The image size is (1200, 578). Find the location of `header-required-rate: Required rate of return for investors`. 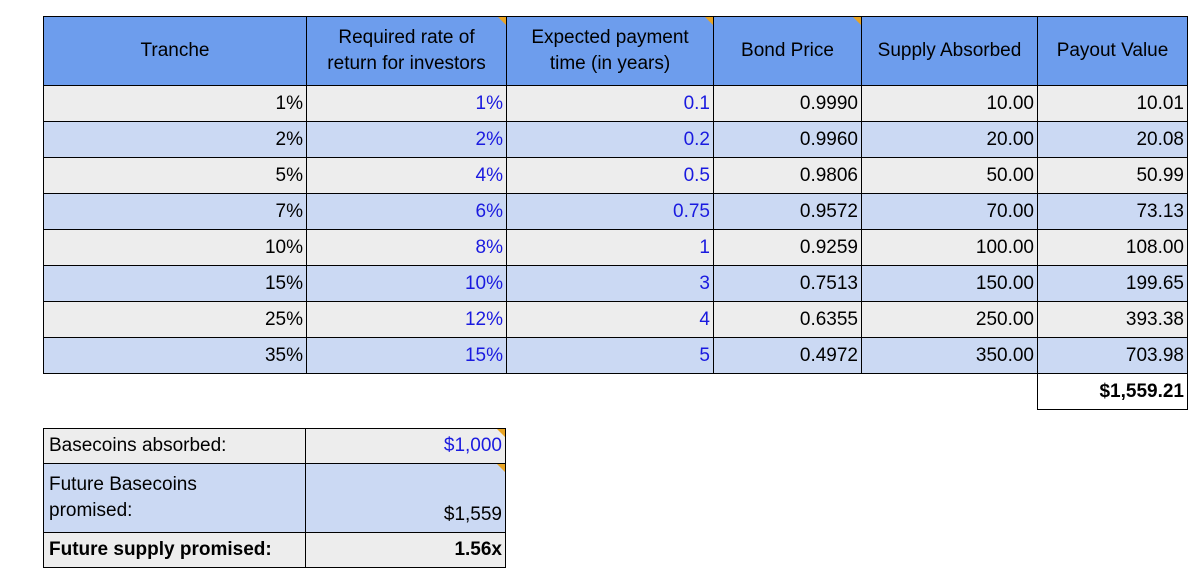

header-required-rate: Required rate of return for investors is located at coordinates (406, 51).